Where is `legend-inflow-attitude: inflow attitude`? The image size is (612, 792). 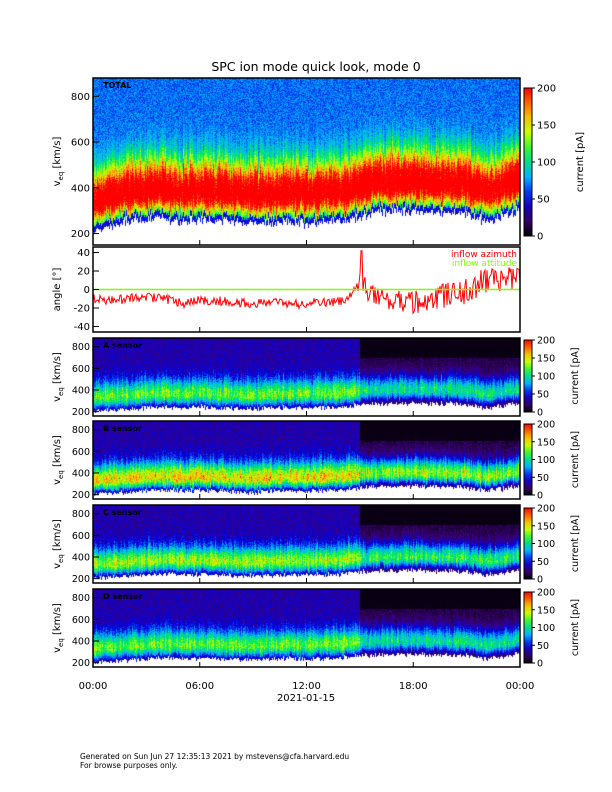 legend-inflow-attitude: inflow attitude is located at coordinates (485, 264).